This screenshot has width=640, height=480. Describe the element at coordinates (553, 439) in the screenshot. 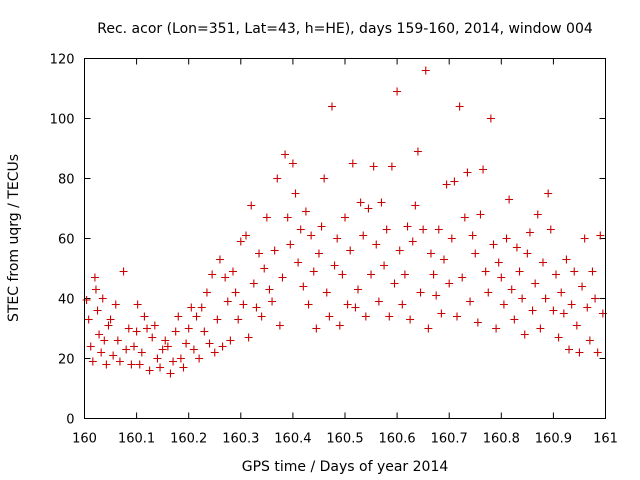

I see `x-tick-label: 160.9` at that location.